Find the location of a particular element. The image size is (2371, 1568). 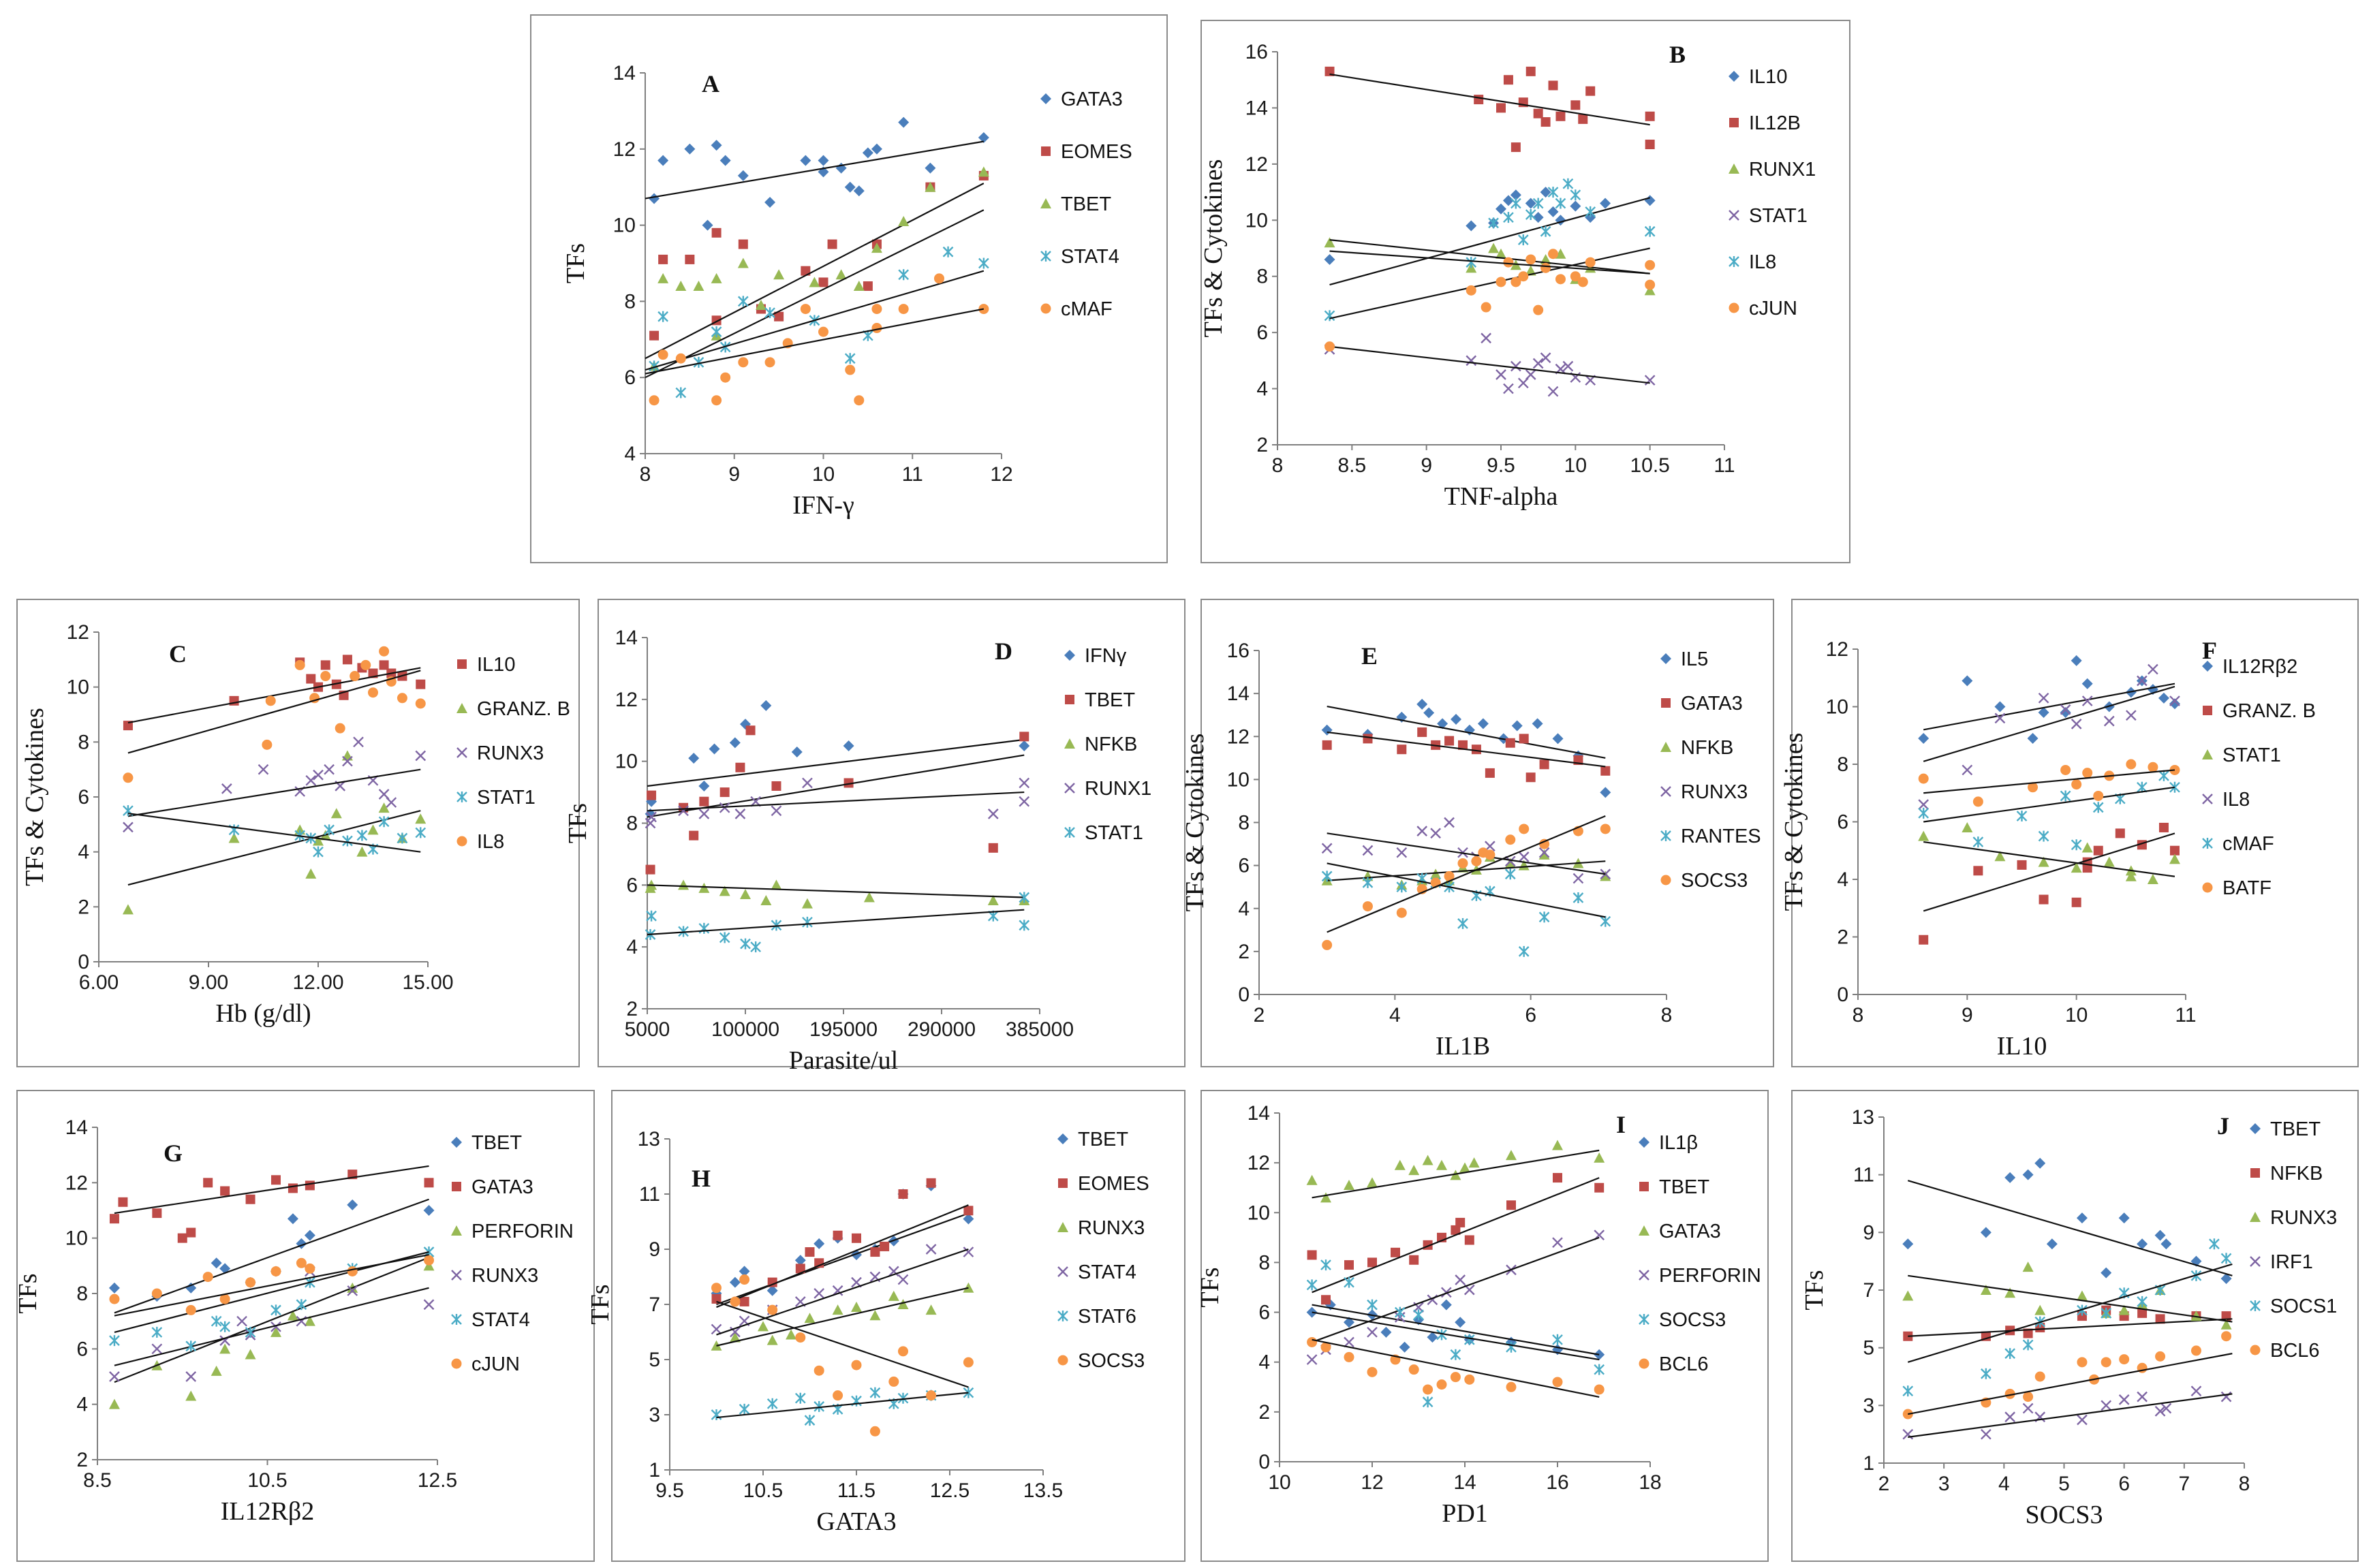

x-axis-title: Parasite/ul is located at coordinates (843, 1060).